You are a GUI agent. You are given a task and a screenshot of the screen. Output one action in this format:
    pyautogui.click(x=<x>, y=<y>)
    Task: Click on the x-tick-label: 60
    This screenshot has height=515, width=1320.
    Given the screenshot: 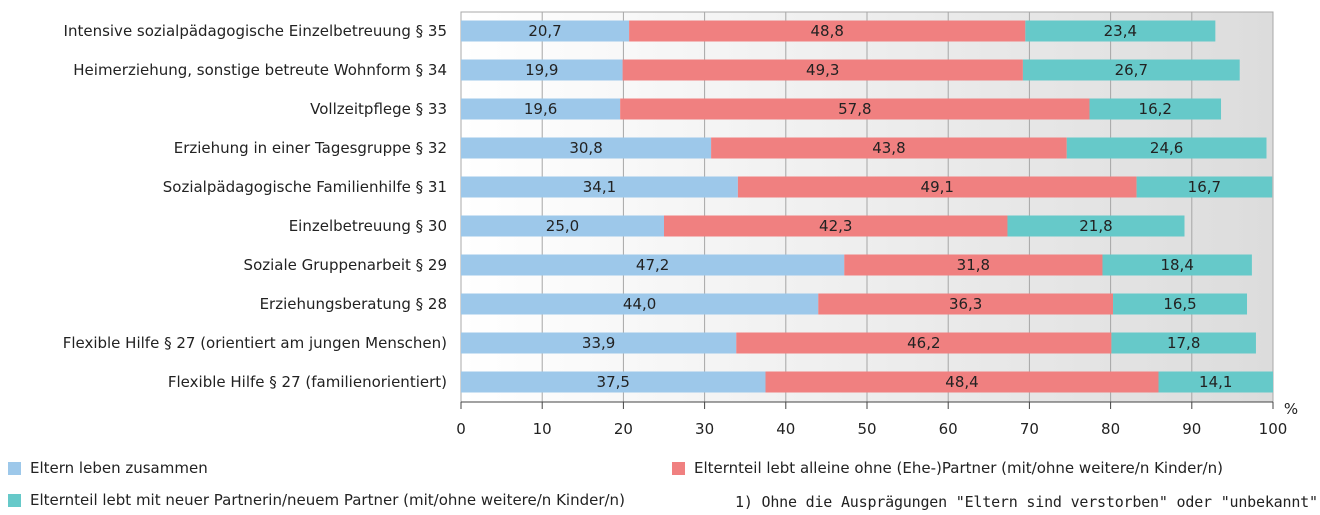 What is the action you would take?
    pyautogui.click(x=948, y=429)
    